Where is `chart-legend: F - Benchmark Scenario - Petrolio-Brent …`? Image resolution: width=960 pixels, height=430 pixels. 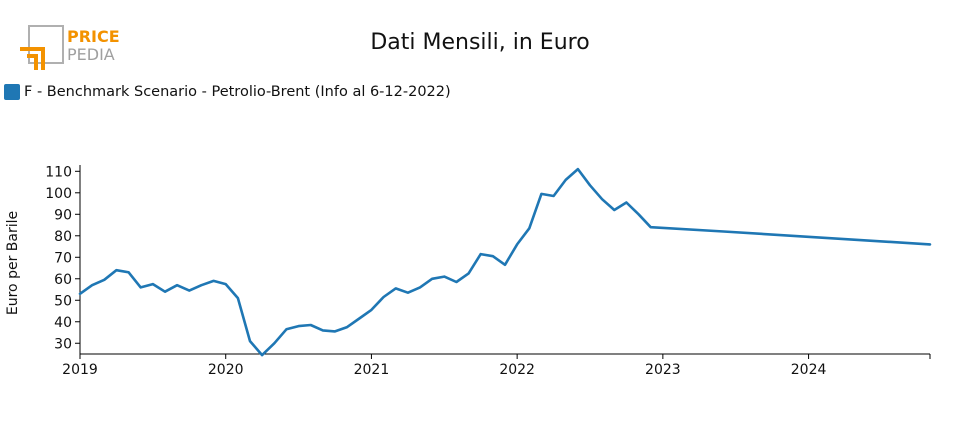
chart-legend: F - Benchmark Scenario - Petrolio-Brent … is located at coordinates (227, 92).